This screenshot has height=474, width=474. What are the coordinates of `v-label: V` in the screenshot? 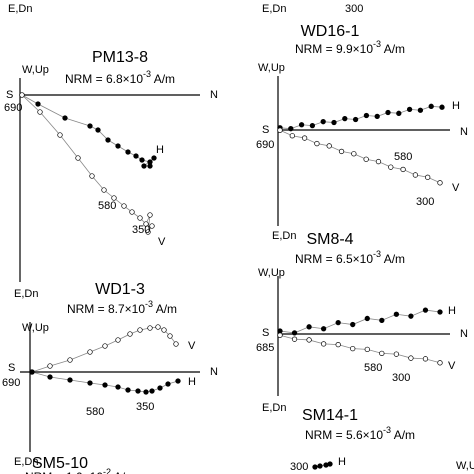 It's located at (452, 366).